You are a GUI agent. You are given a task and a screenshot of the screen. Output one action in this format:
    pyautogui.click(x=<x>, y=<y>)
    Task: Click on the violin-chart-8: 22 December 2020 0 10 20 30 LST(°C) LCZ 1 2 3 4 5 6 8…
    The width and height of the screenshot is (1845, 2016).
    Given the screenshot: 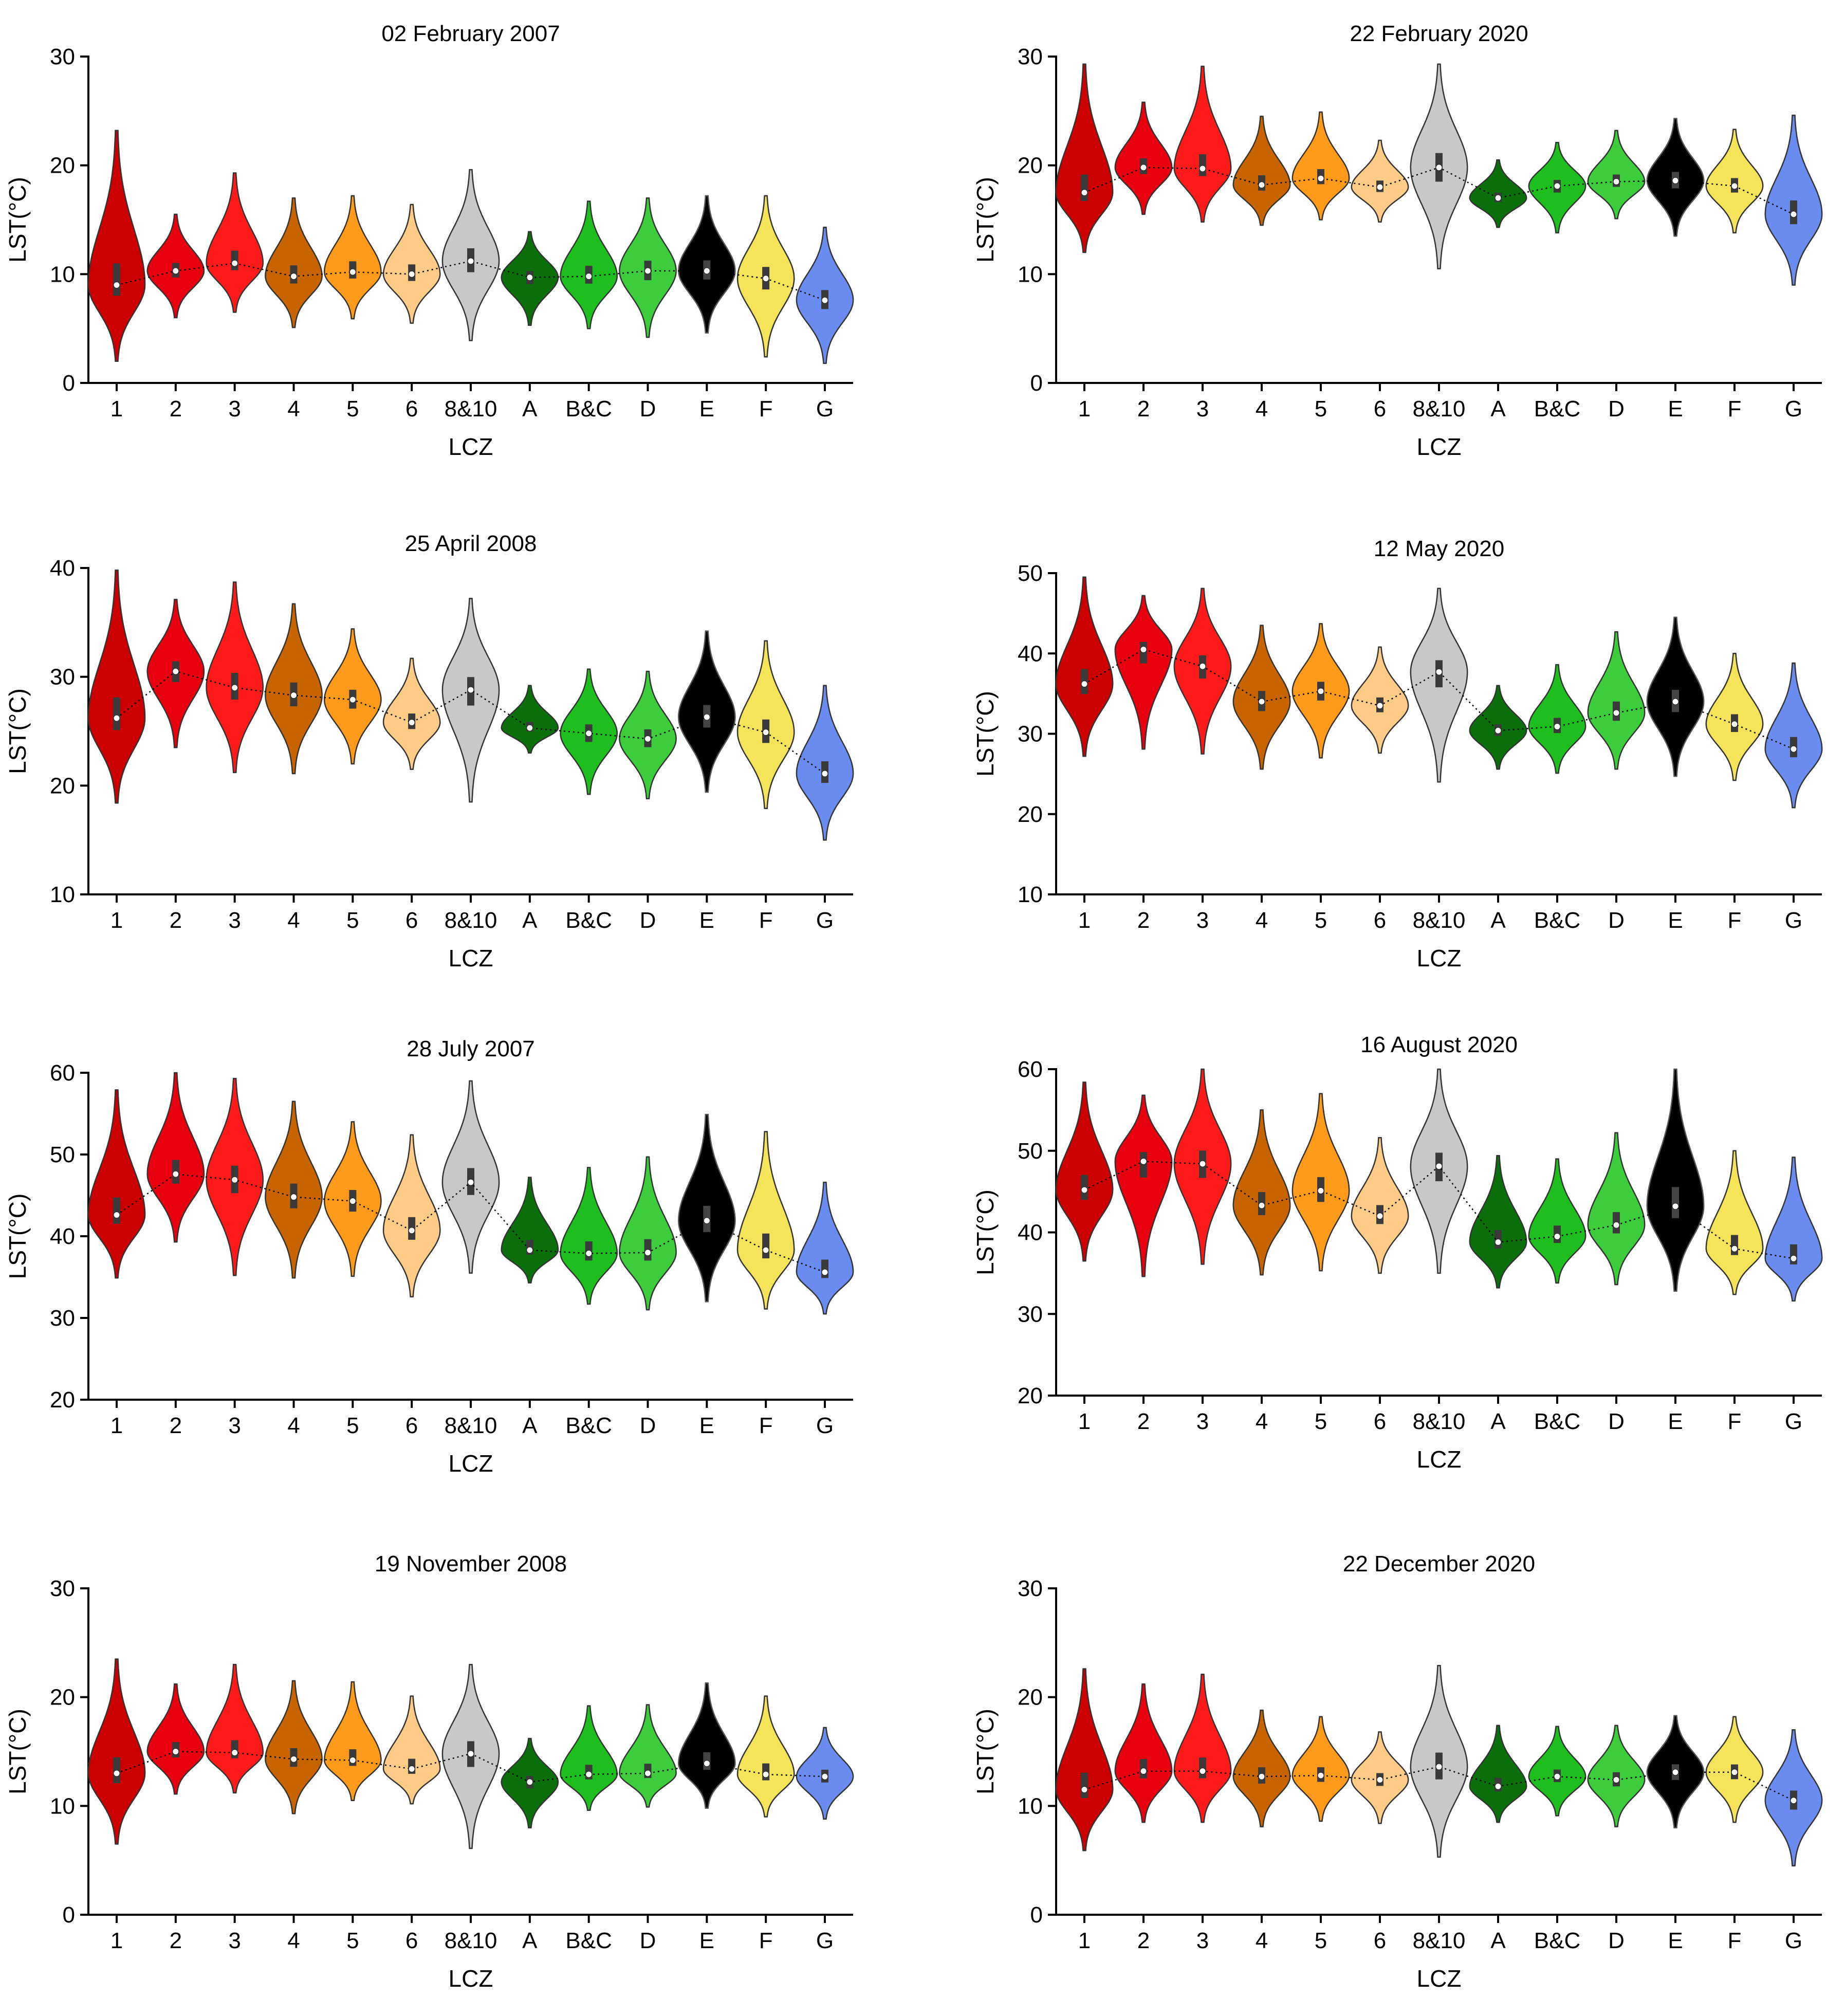 What is the action you would take?
    pyautogui.click(x=1397, y=1771)
    